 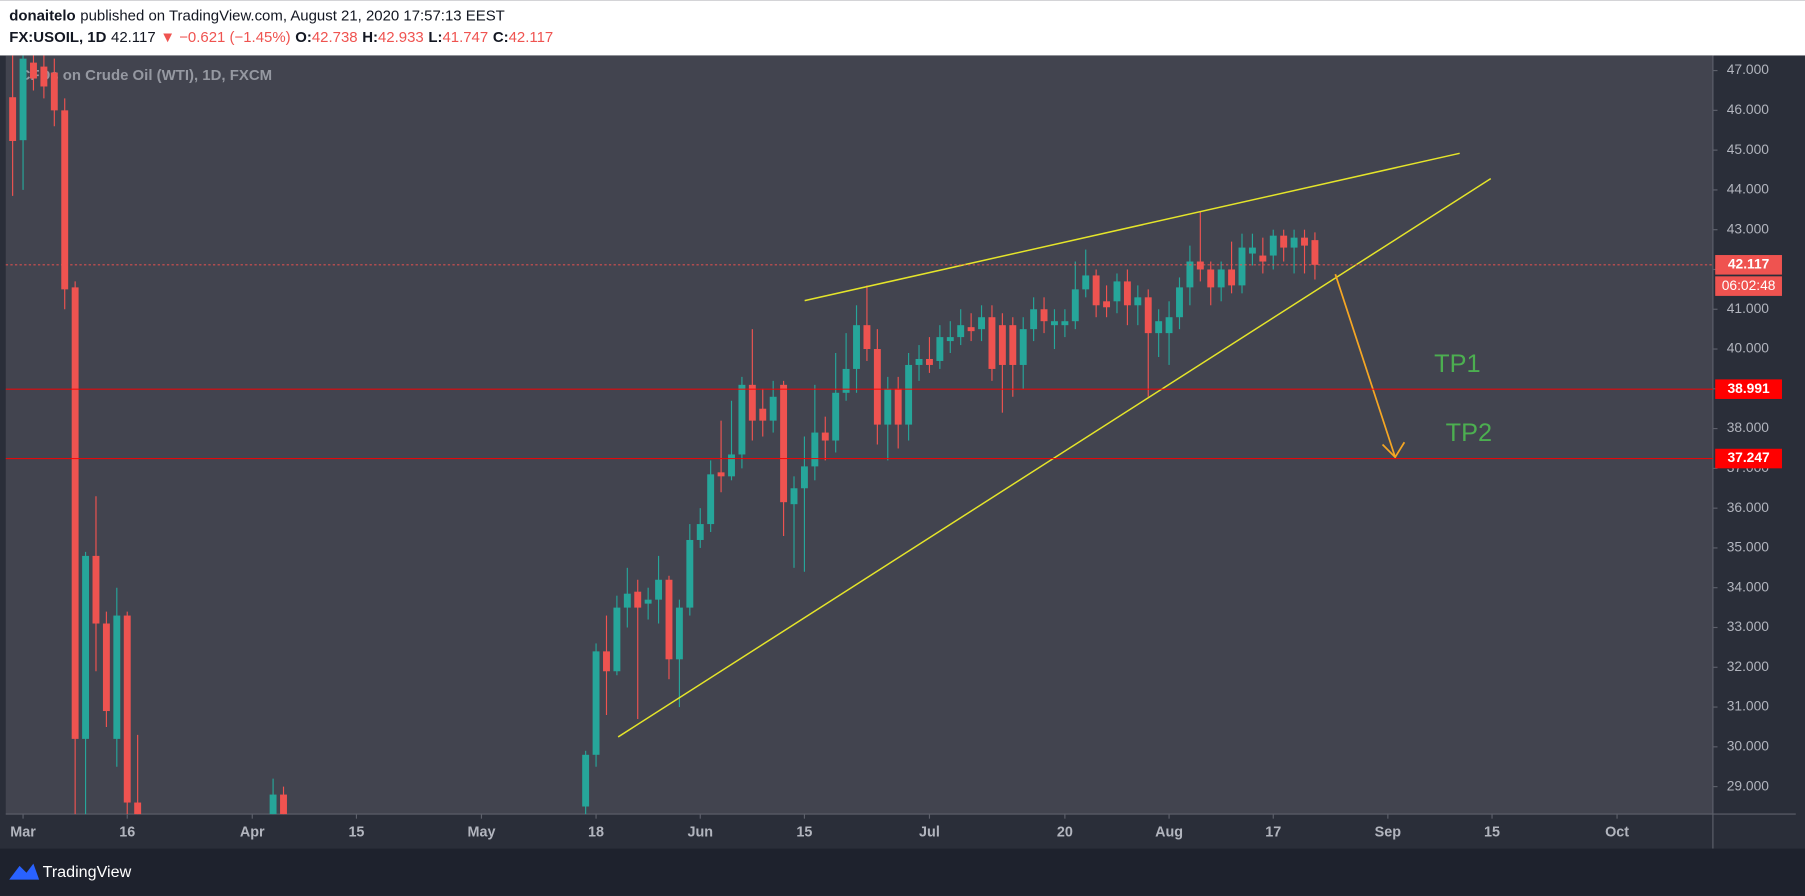 I want to click on ohlc-key: L:, so click(x=435, y=37).